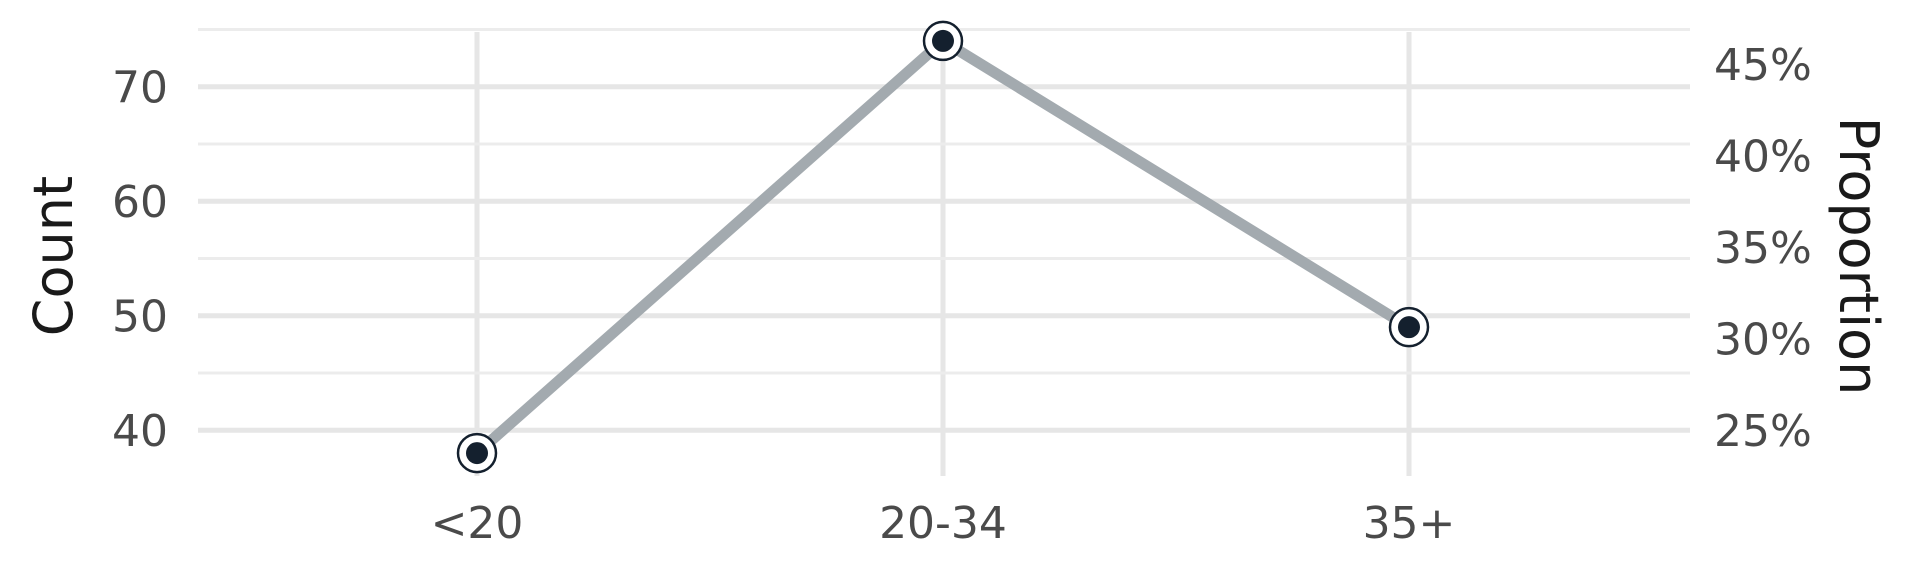 This screenshot has height=576, width=1920. Describe the element at coordinates (140, 202) in the screenshot. I see `y-tick-label-2: 60` at that location.